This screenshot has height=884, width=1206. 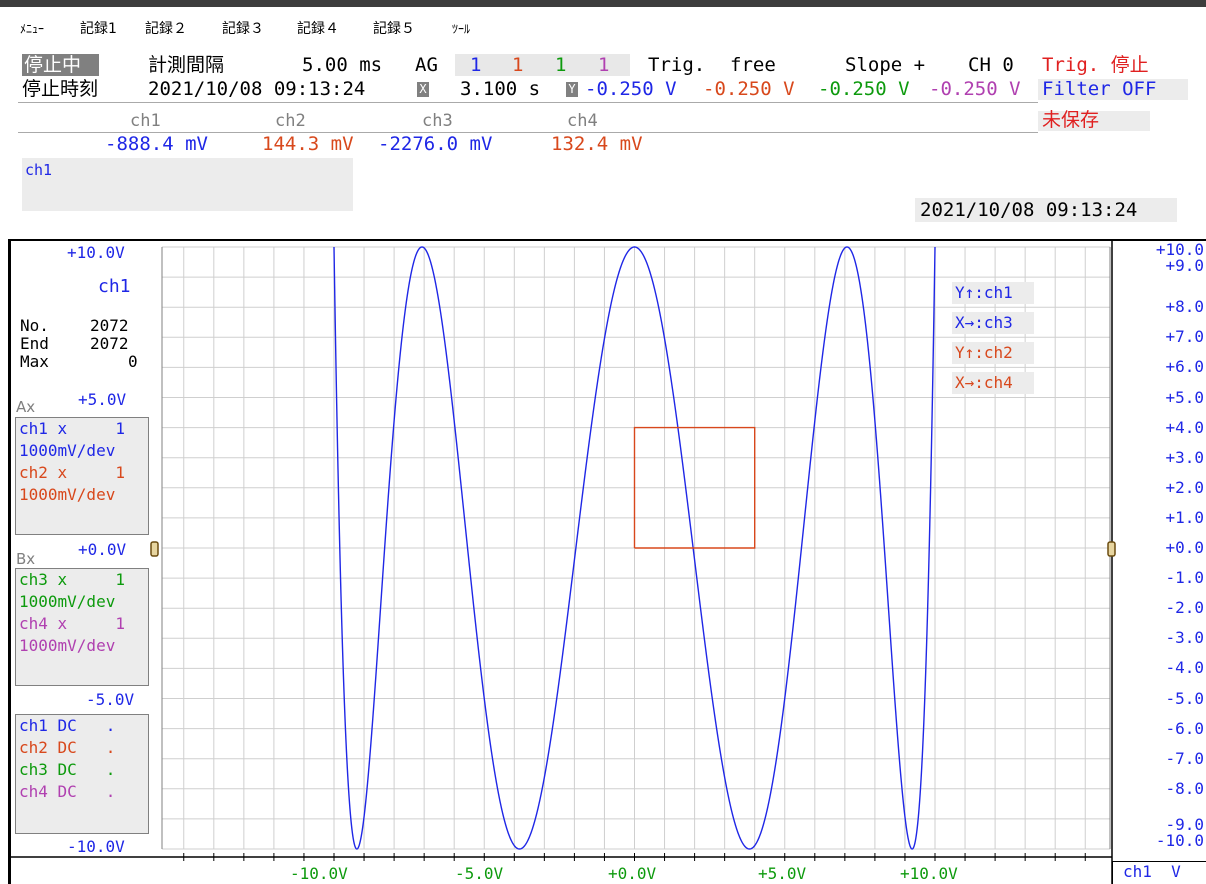 What do you see at coordinates (1184, 457) in the screenshot?
I see `right-axis-label: +3.0` at bounding box center [1184, 457].